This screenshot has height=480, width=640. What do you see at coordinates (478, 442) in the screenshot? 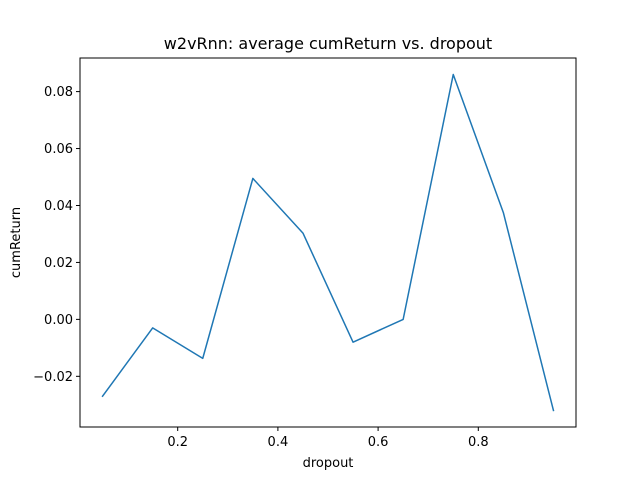
I see `x-tick-label: 0.8` at bounding box center [478, 442].